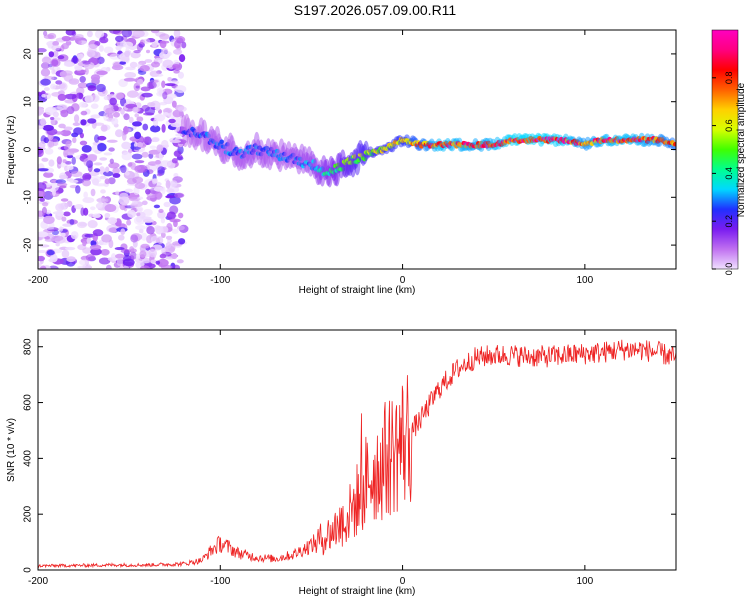  I want to click on colorbar-tick-label: 0.4, so click(729, 173).